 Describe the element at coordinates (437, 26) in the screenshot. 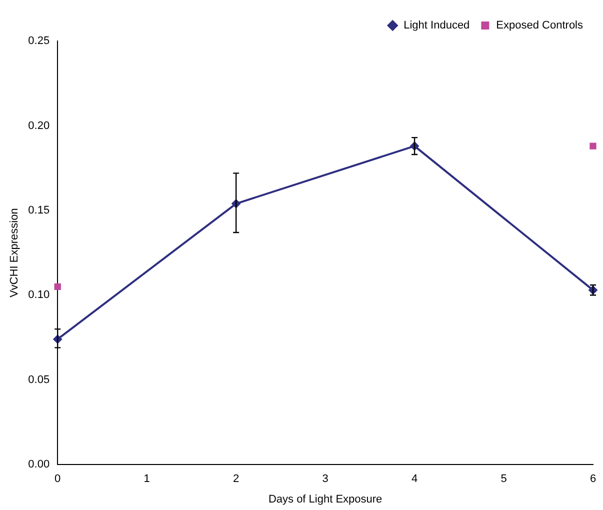

I see `legend-label: Light Induced` at that location.